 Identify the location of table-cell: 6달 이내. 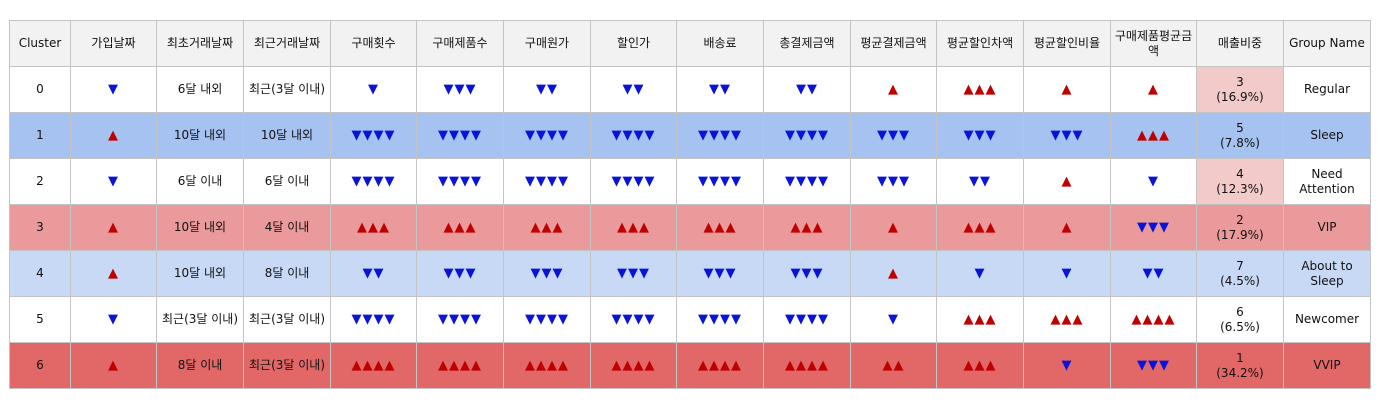
(287, 181).